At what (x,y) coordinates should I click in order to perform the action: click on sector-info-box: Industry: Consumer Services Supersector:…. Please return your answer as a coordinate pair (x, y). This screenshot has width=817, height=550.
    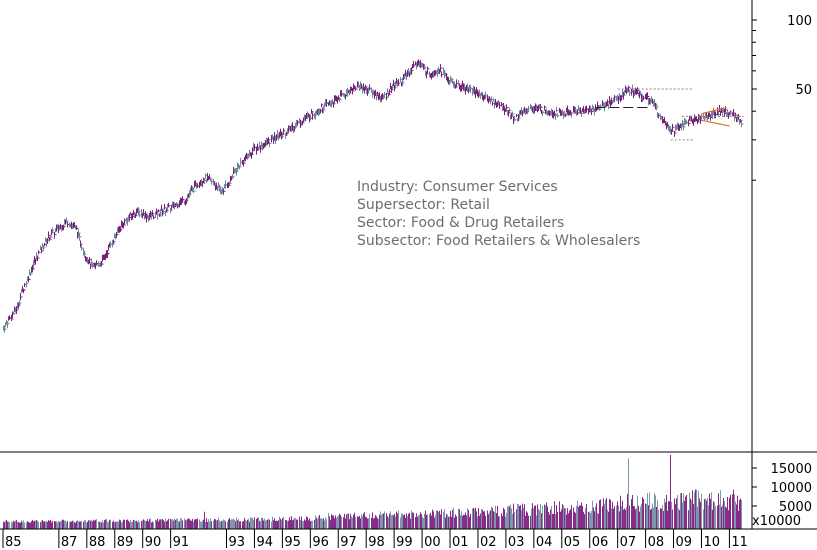
    Looking at the image, I should click on (498, 214).